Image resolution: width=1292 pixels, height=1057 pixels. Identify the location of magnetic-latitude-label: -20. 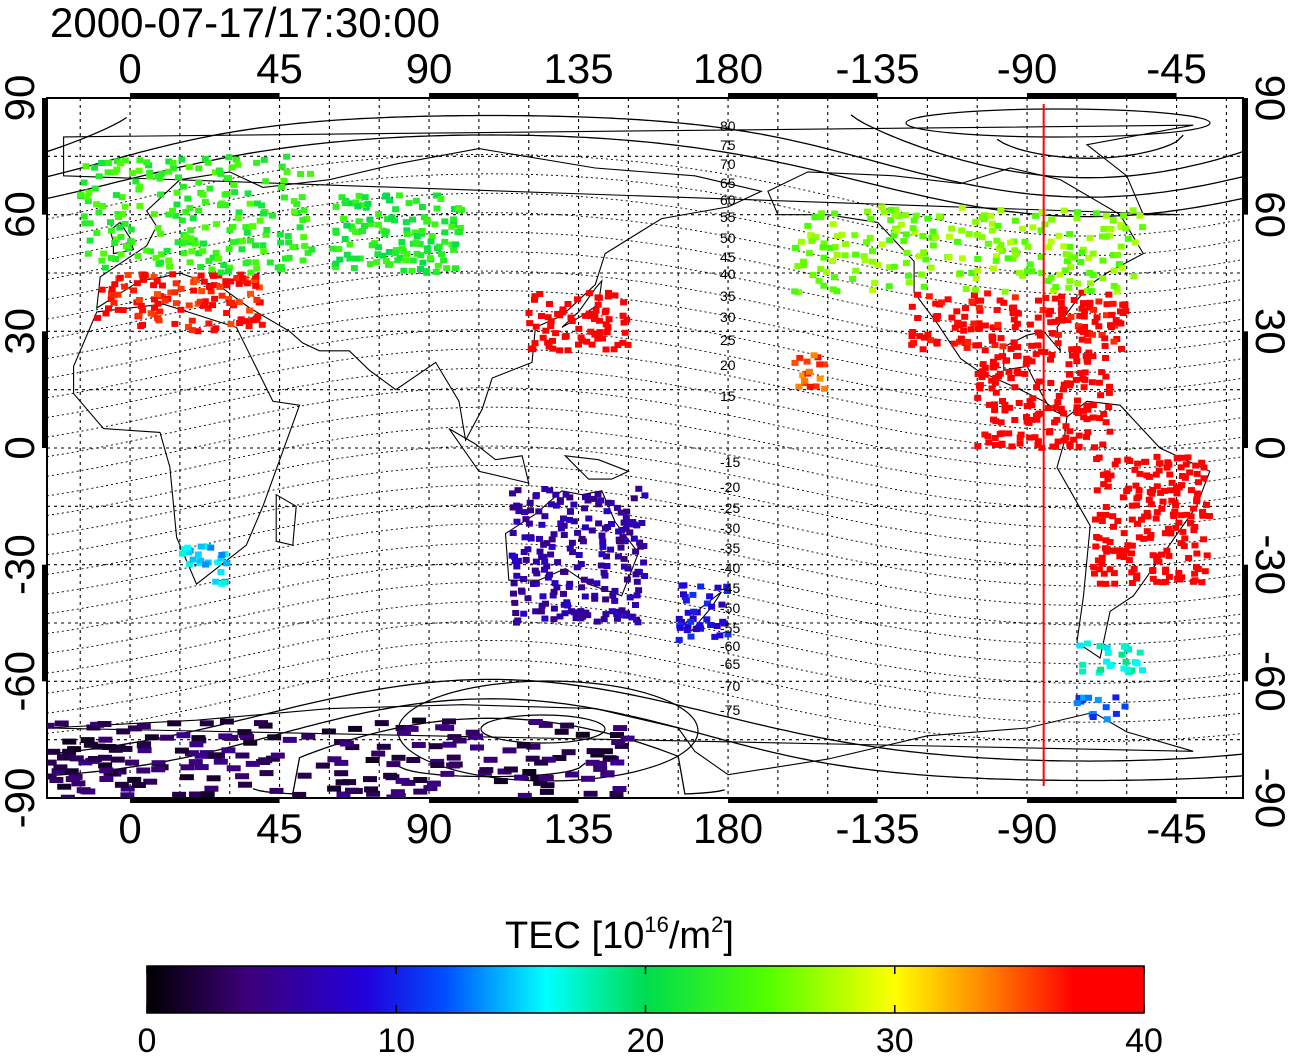
(730, 487).